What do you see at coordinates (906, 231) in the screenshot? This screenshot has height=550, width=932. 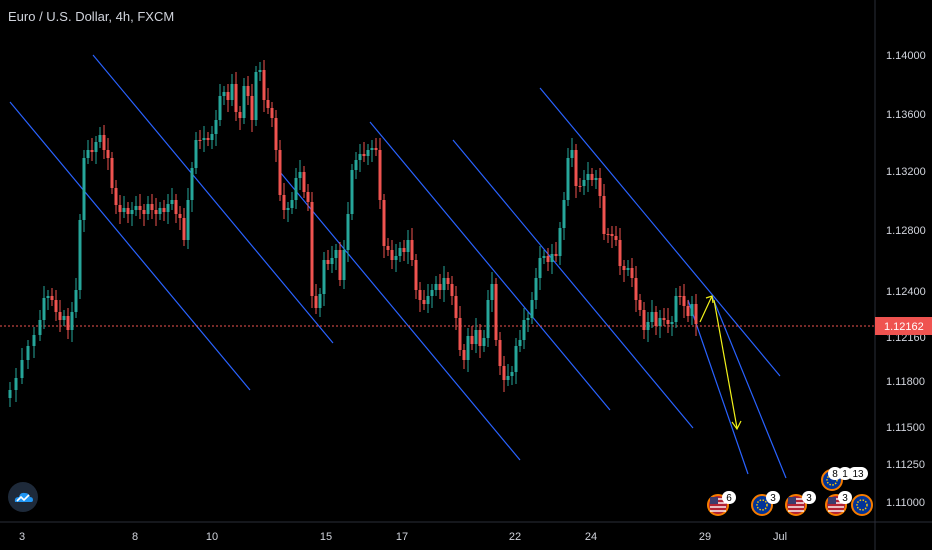 I see `price-axis-tick: 1.12800` at bounding box center [906, 231].